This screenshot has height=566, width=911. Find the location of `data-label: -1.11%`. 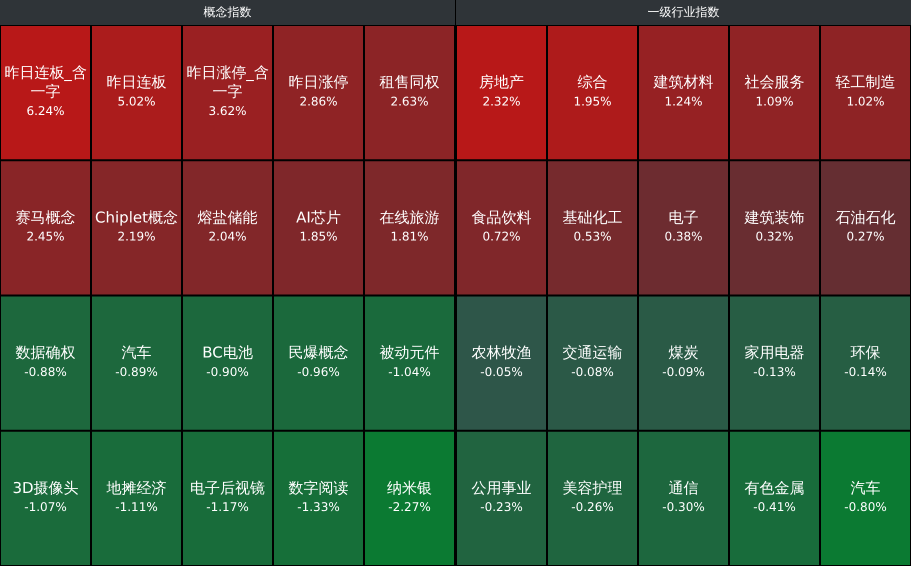

data-label: -1.11% is located at coordinates (136, 507).